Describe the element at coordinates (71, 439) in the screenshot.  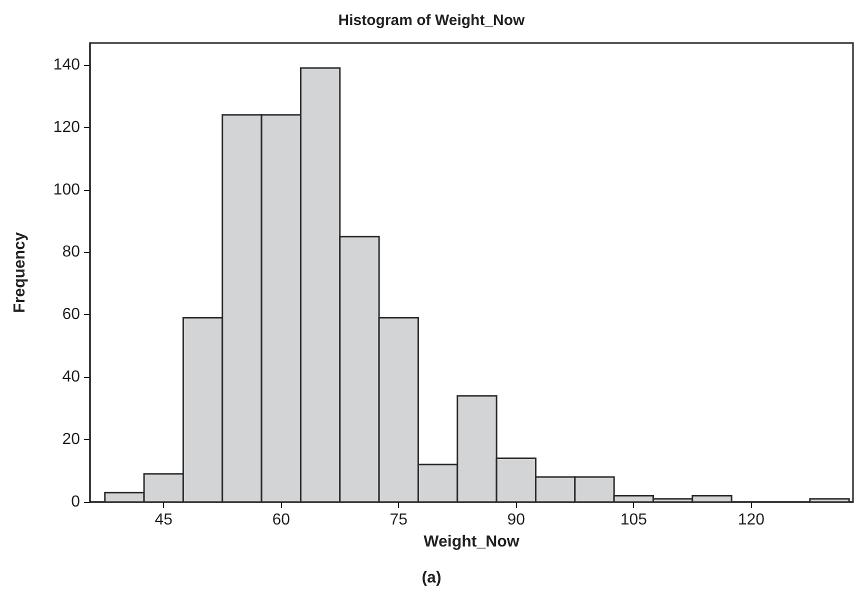
I see `y-tick-label: 20` at that location.